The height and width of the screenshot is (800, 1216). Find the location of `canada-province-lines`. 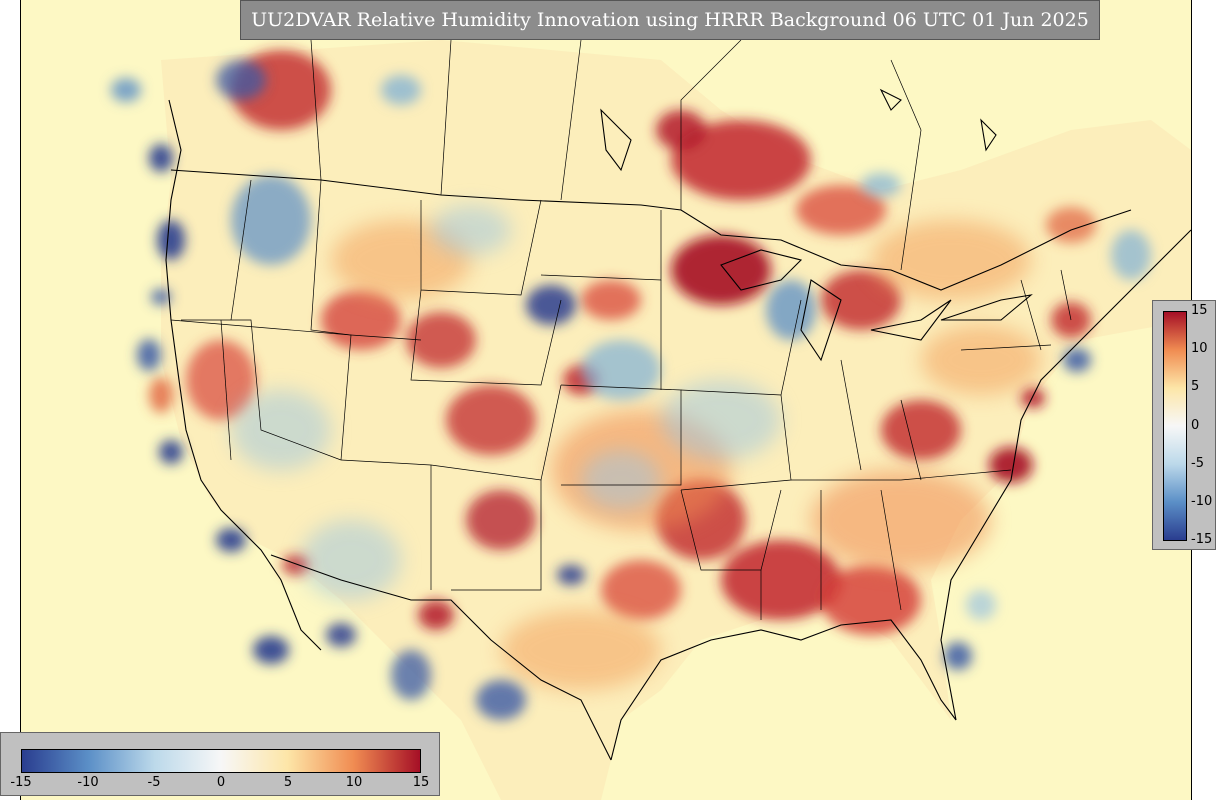

canada-province-lines is located at coordinates (616, 155).